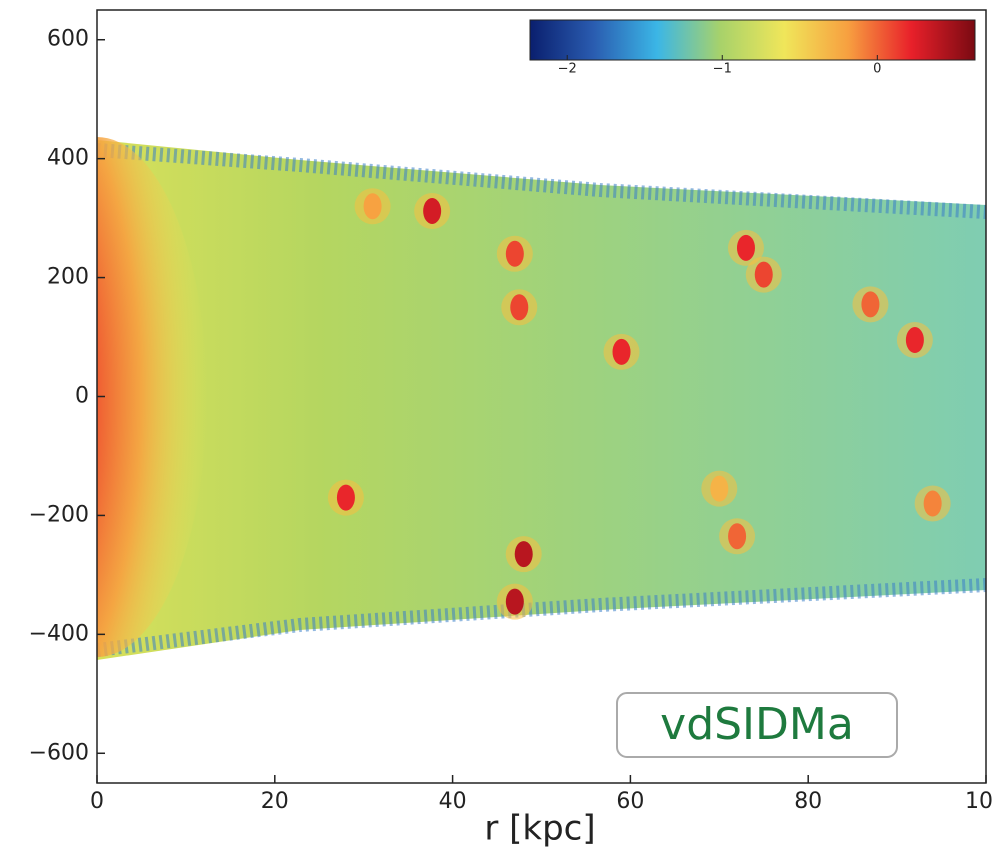 The height and width of the screenshot is (853, 993). What do you see at coordinates (59, 752) in the screenshot?
I see `y-tick-label: −600` at bounding box center [59, 752].